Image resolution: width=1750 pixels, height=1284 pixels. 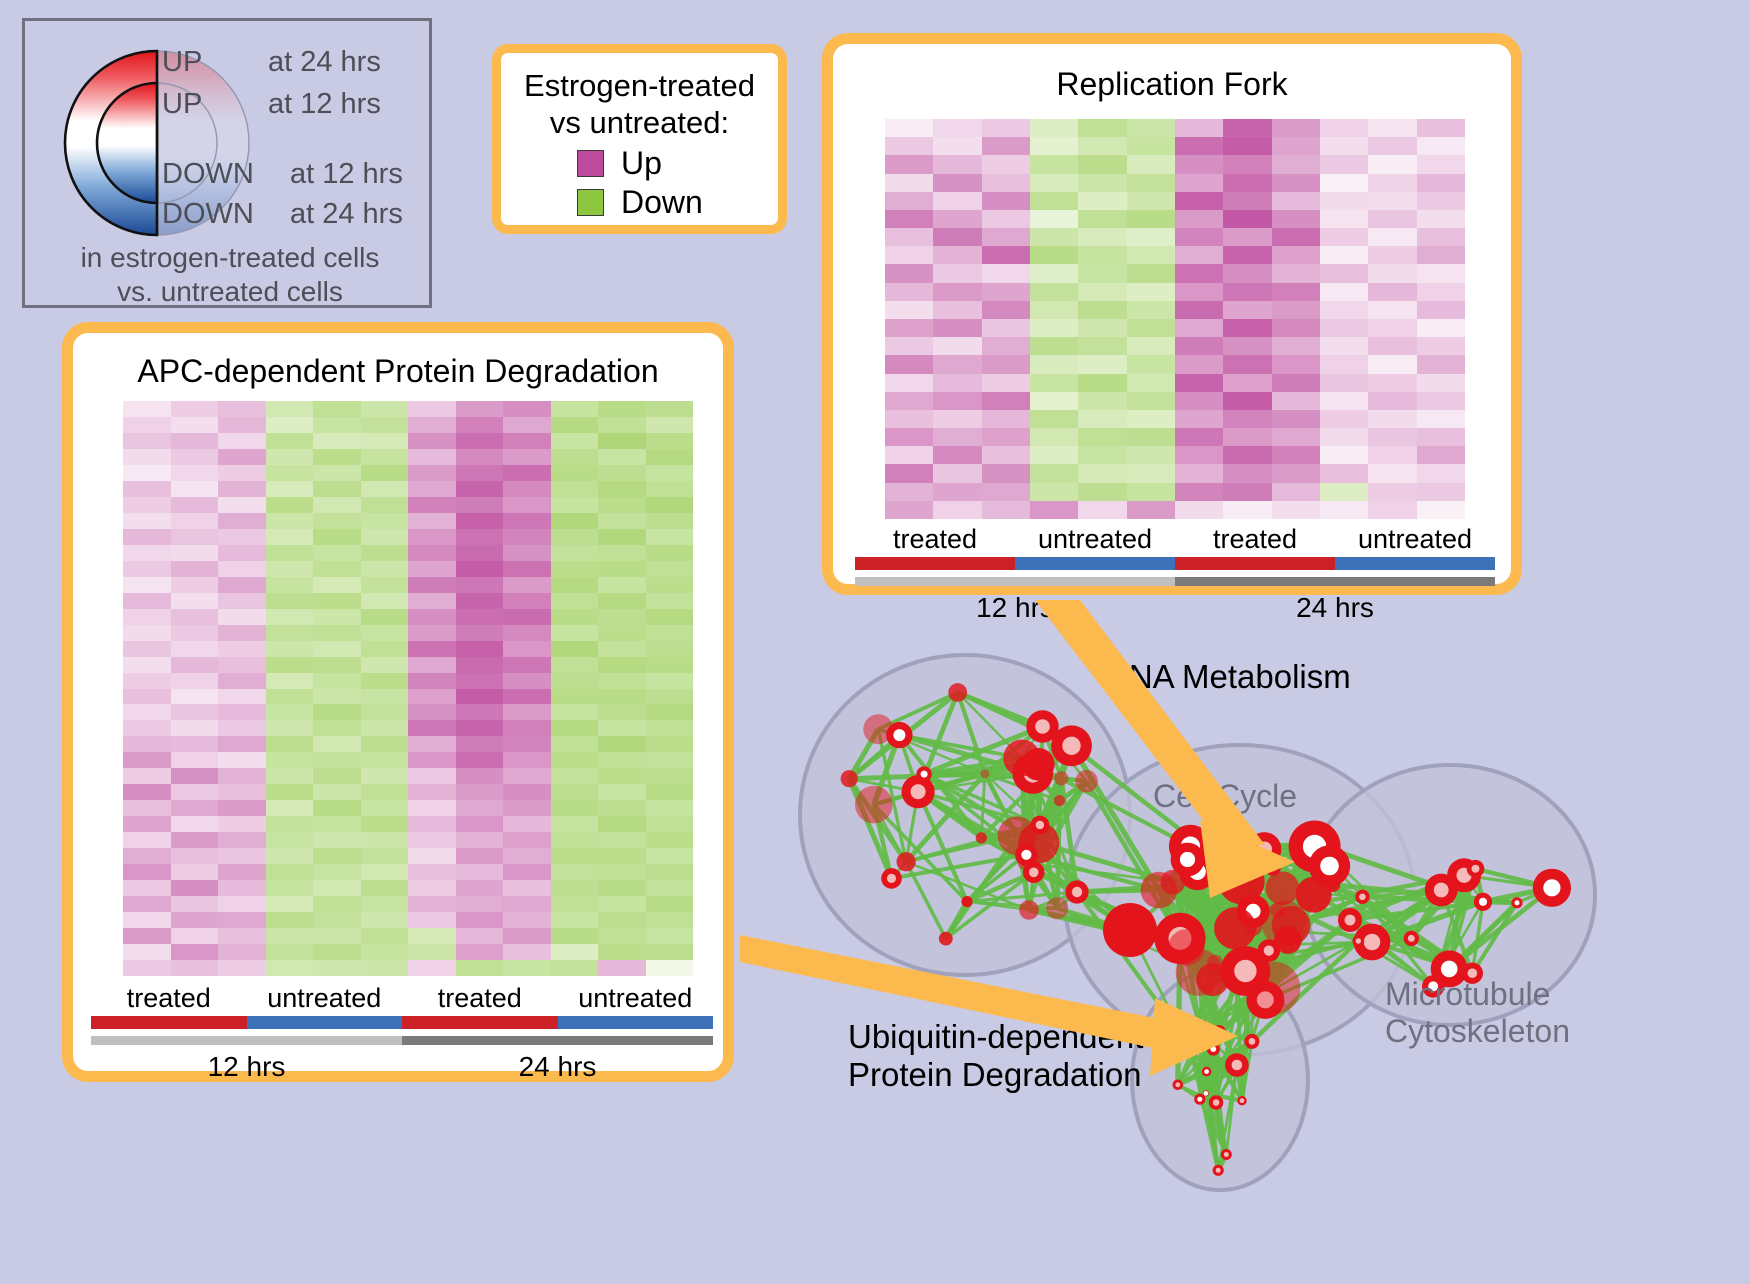 I want to click on cluster-label-ubiquitin-dependent-protein-degradation: Ubiquitin-dependent Protein Degradation, so click(x=995, y=1056).